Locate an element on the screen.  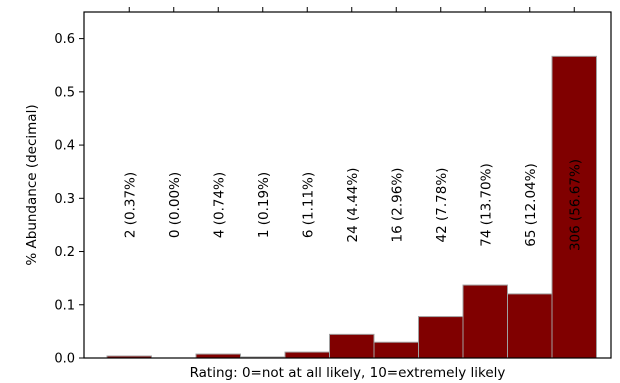
bar-label-1: 0 (0.00%) is located at coordinates (175, 205).